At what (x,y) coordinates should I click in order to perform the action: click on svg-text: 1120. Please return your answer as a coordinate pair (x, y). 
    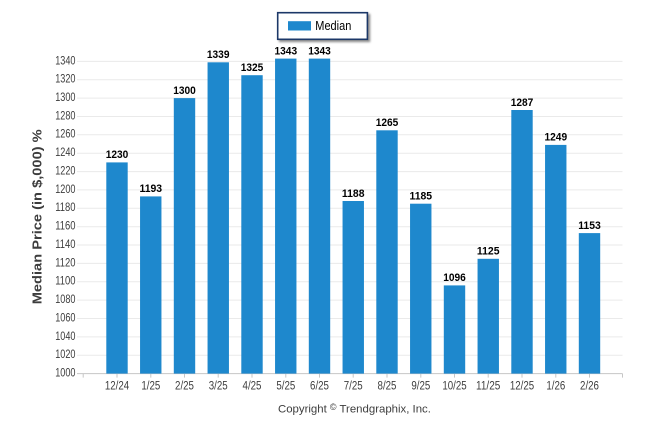
    Looking at the image, I should click on (65, 263).